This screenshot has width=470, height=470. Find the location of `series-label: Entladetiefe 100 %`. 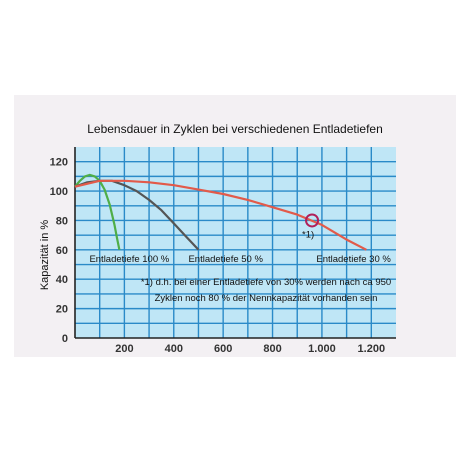

series-label: Entladetiefe 100 % is located at coordinates (129, 259).